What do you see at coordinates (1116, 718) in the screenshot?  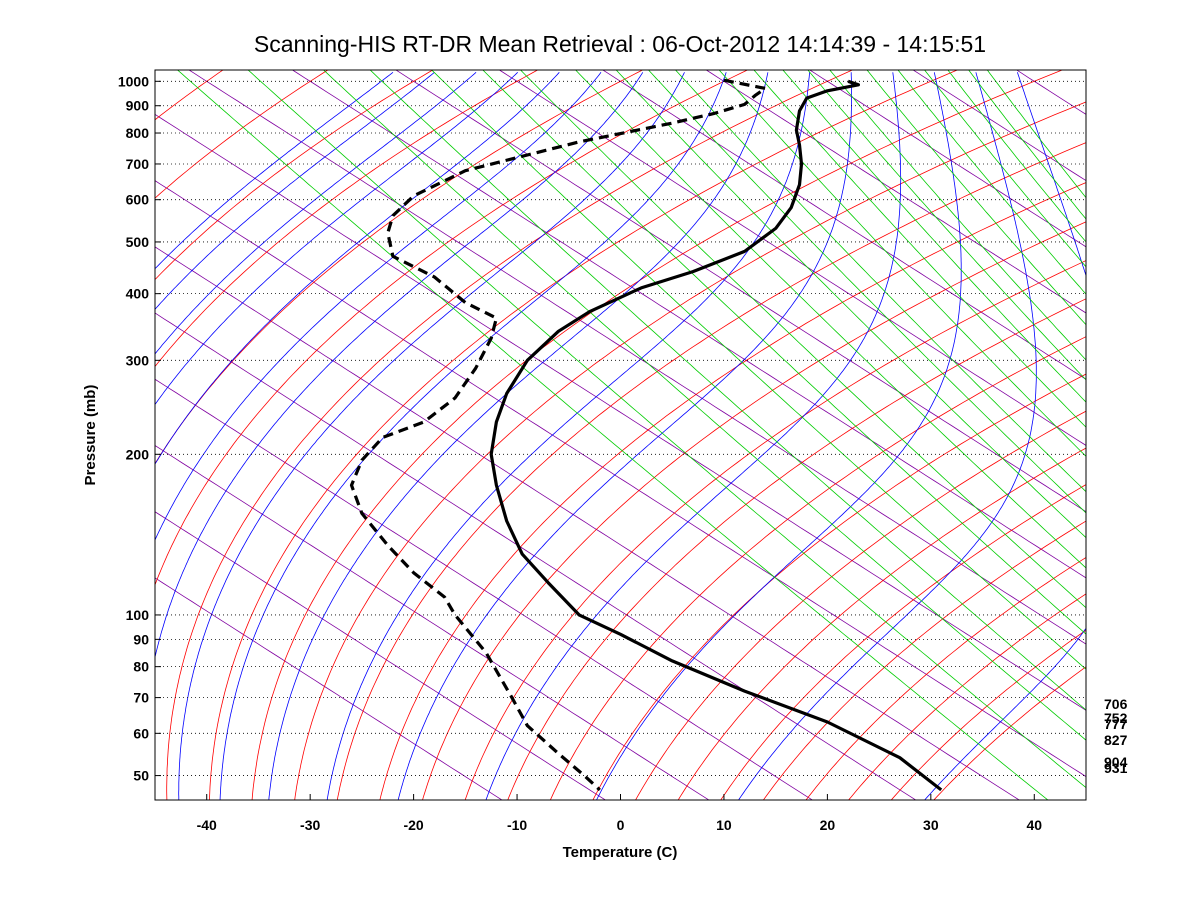 I see `right-label: 752` at bounding box center [1116, 718].